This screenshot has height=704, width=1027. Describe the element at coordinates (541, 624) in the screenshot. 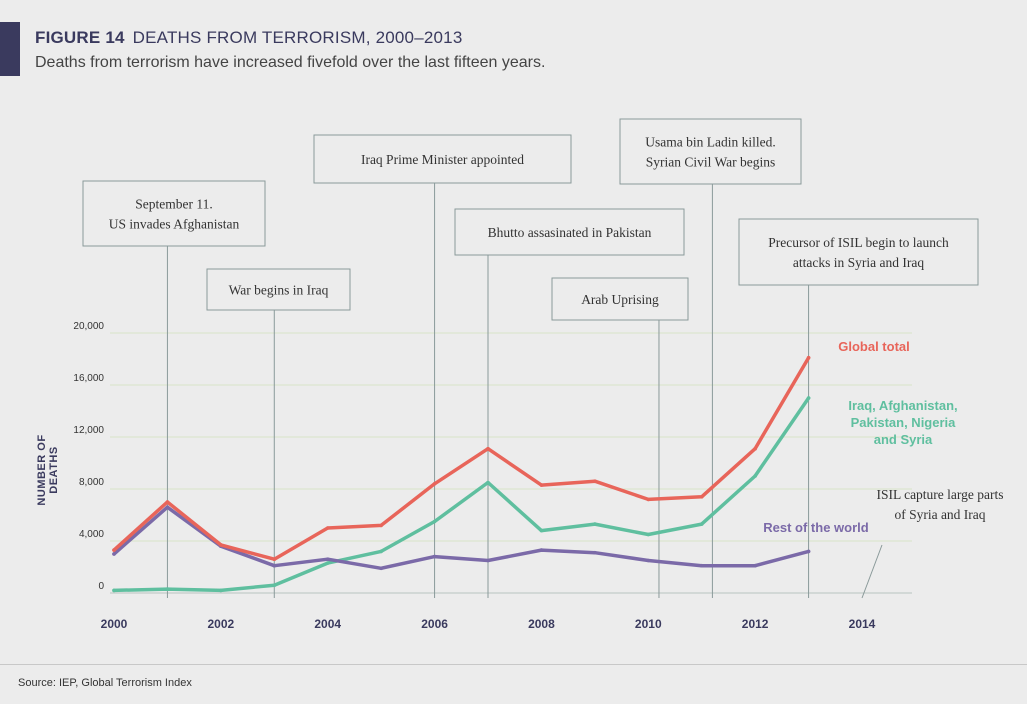

I see `x-tick-label: 2008` at that location.